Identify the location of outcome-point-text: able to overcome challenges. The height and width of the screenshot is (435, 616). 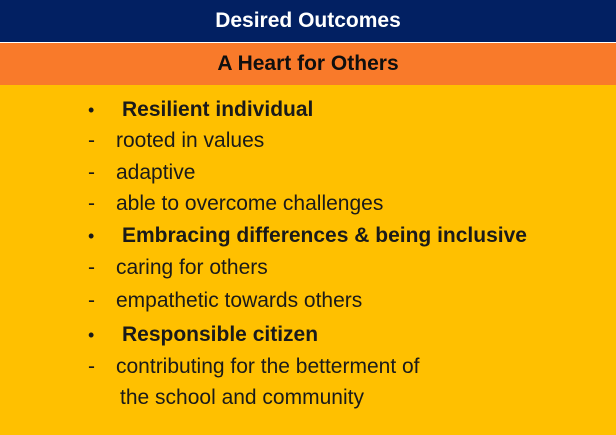
(250, 203).